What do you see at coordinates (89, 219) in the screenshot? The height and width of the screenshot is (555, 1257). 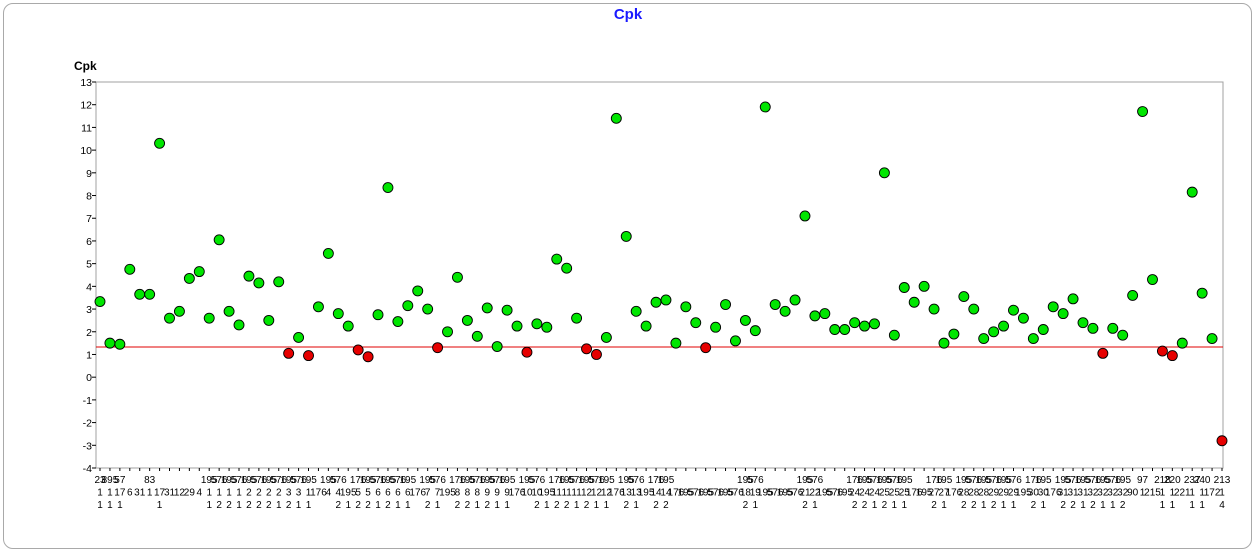 I see `y-tick-label: 7` at bounding box center [89, 219].